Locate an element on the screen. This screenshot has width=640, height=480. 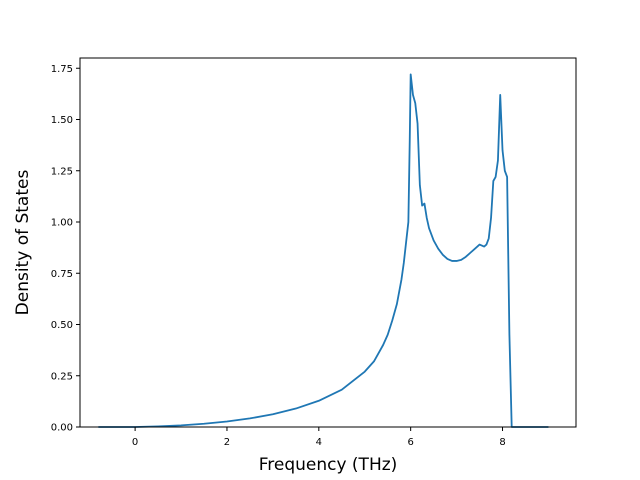
y-tick-label: 1.00 is located at coordinates (62, 223).